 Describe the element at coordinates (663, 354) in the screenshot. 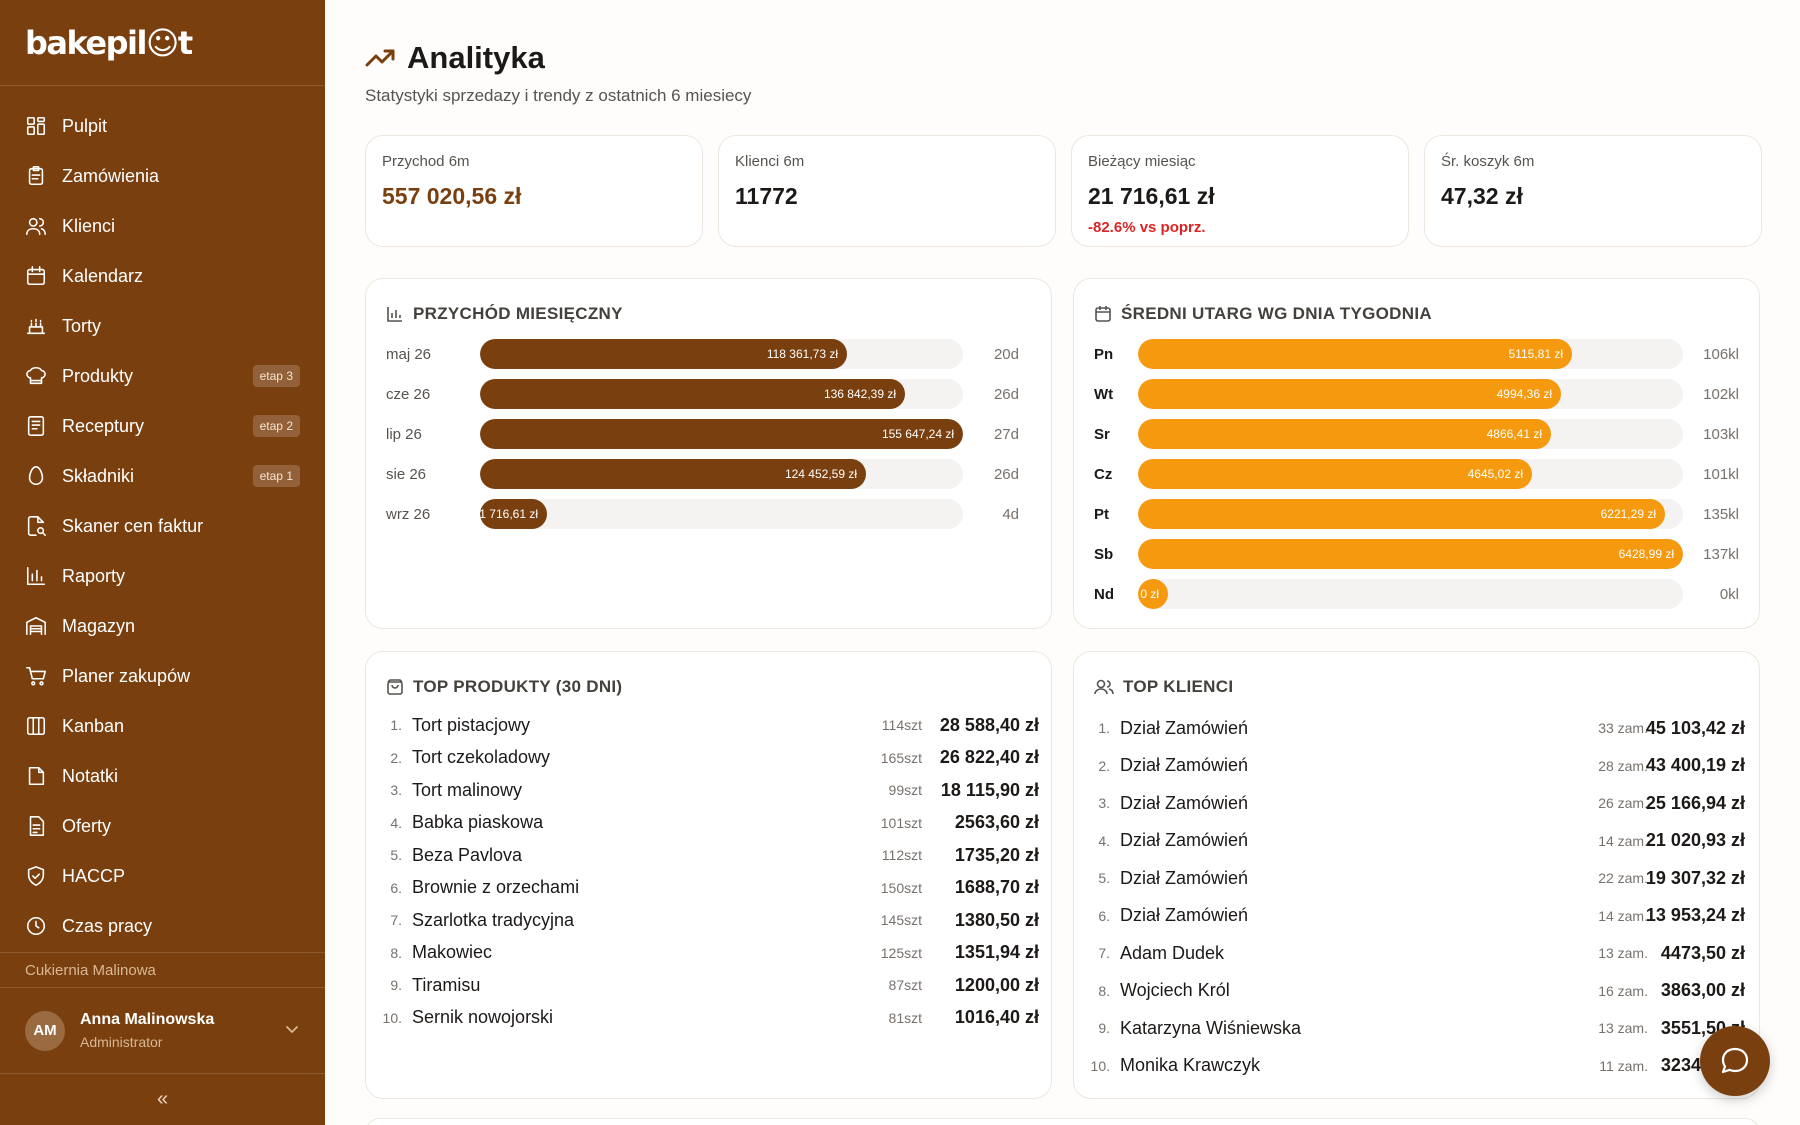

I see `bar-fill: 118 361,73 zł` at that location.